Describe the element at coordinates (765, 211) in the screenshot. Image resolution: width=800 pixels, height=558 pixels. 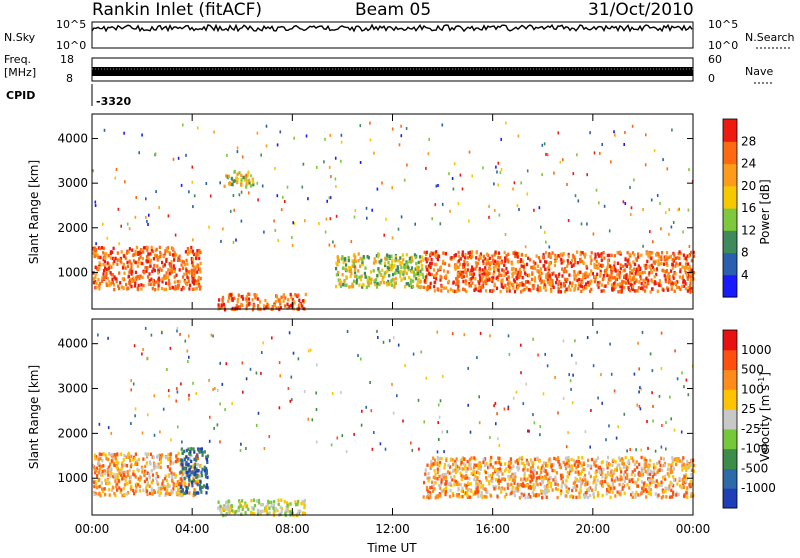
I see `power-colorbar-label: Power [dB]` at that location.